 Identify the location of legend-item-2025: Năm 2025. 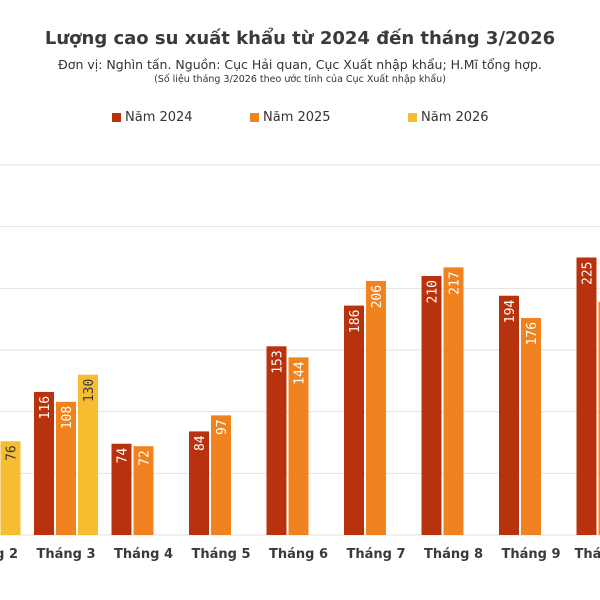
(290, 117).